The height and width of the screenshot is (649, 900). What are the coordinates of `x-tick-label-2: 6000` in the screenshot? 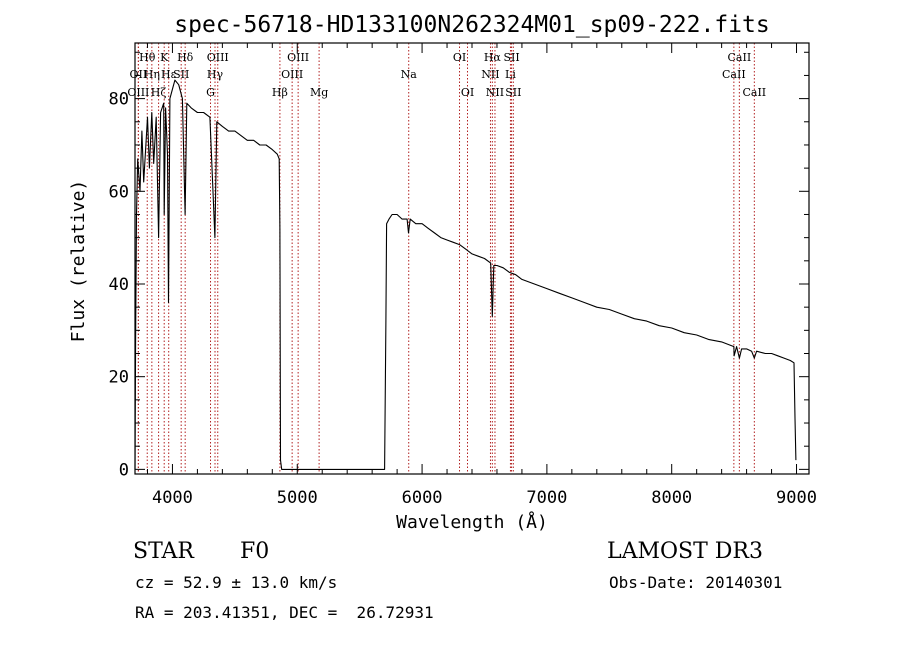 It's located at (422, 498).